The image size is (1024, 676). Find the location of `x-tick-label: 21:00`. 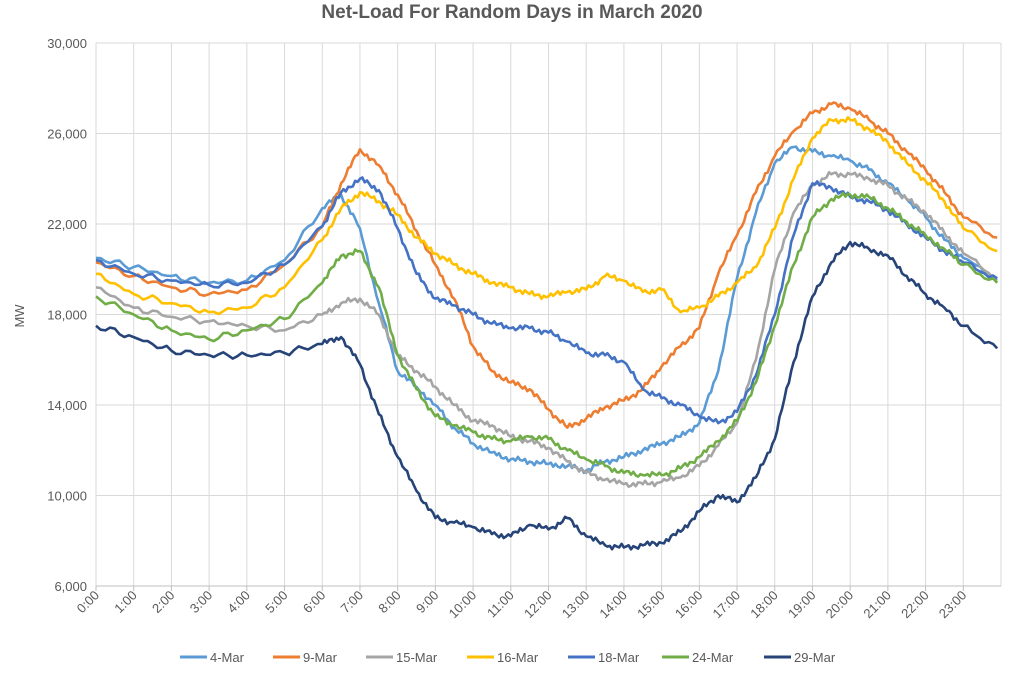

x-tick-label: 21:00 is located at coordinates (877, 605).